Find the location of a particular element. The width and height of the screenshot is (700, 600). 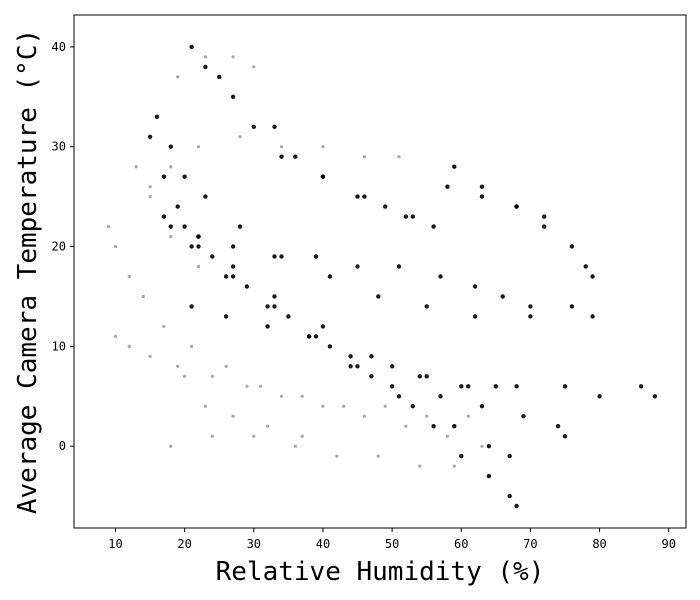

x-tick-label: 60 is located at coordinates (461, 544).